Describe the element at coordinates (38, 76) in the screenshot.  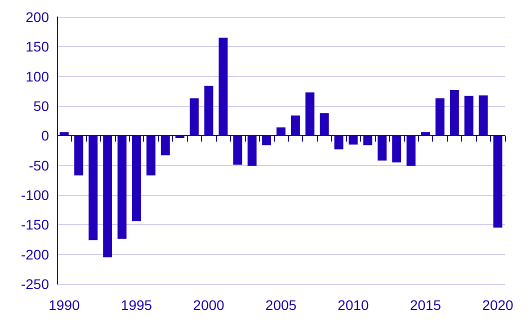
I see `y-tick-label: 100` at that location.